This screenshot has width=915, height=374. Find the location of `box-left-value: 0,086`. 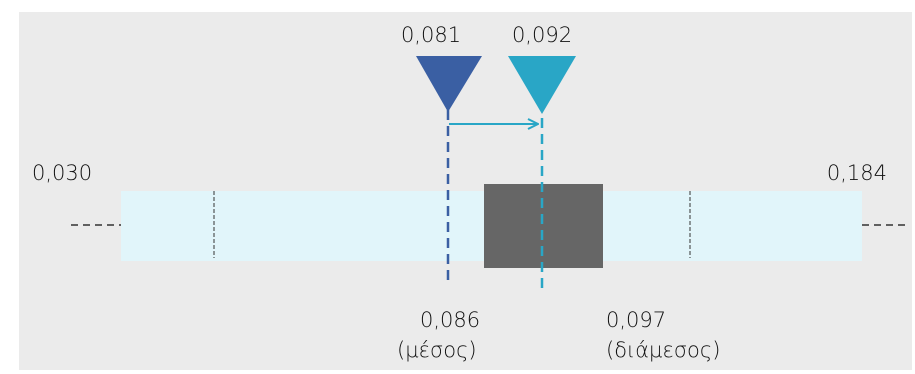

box-left-value: 0,086 is located at coordinates (450, 320).